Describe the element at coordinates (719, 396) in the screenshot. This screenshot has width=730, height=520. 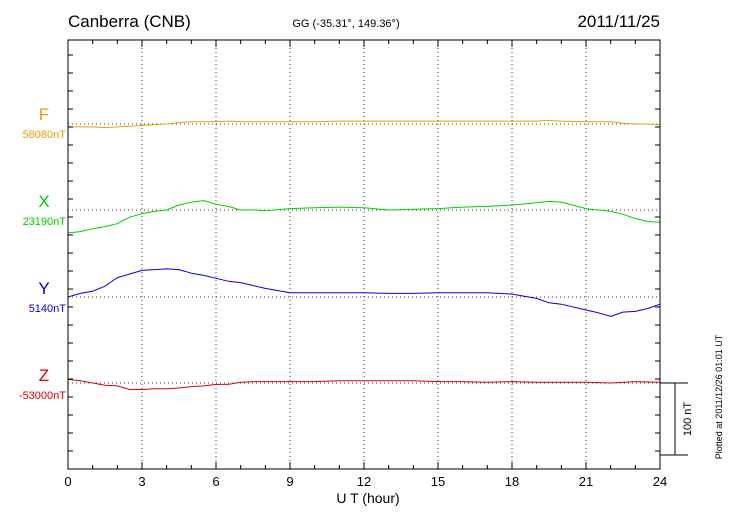
I see `plotted-note: Plotted at 2011/12/26 01:01 UT` at that location.